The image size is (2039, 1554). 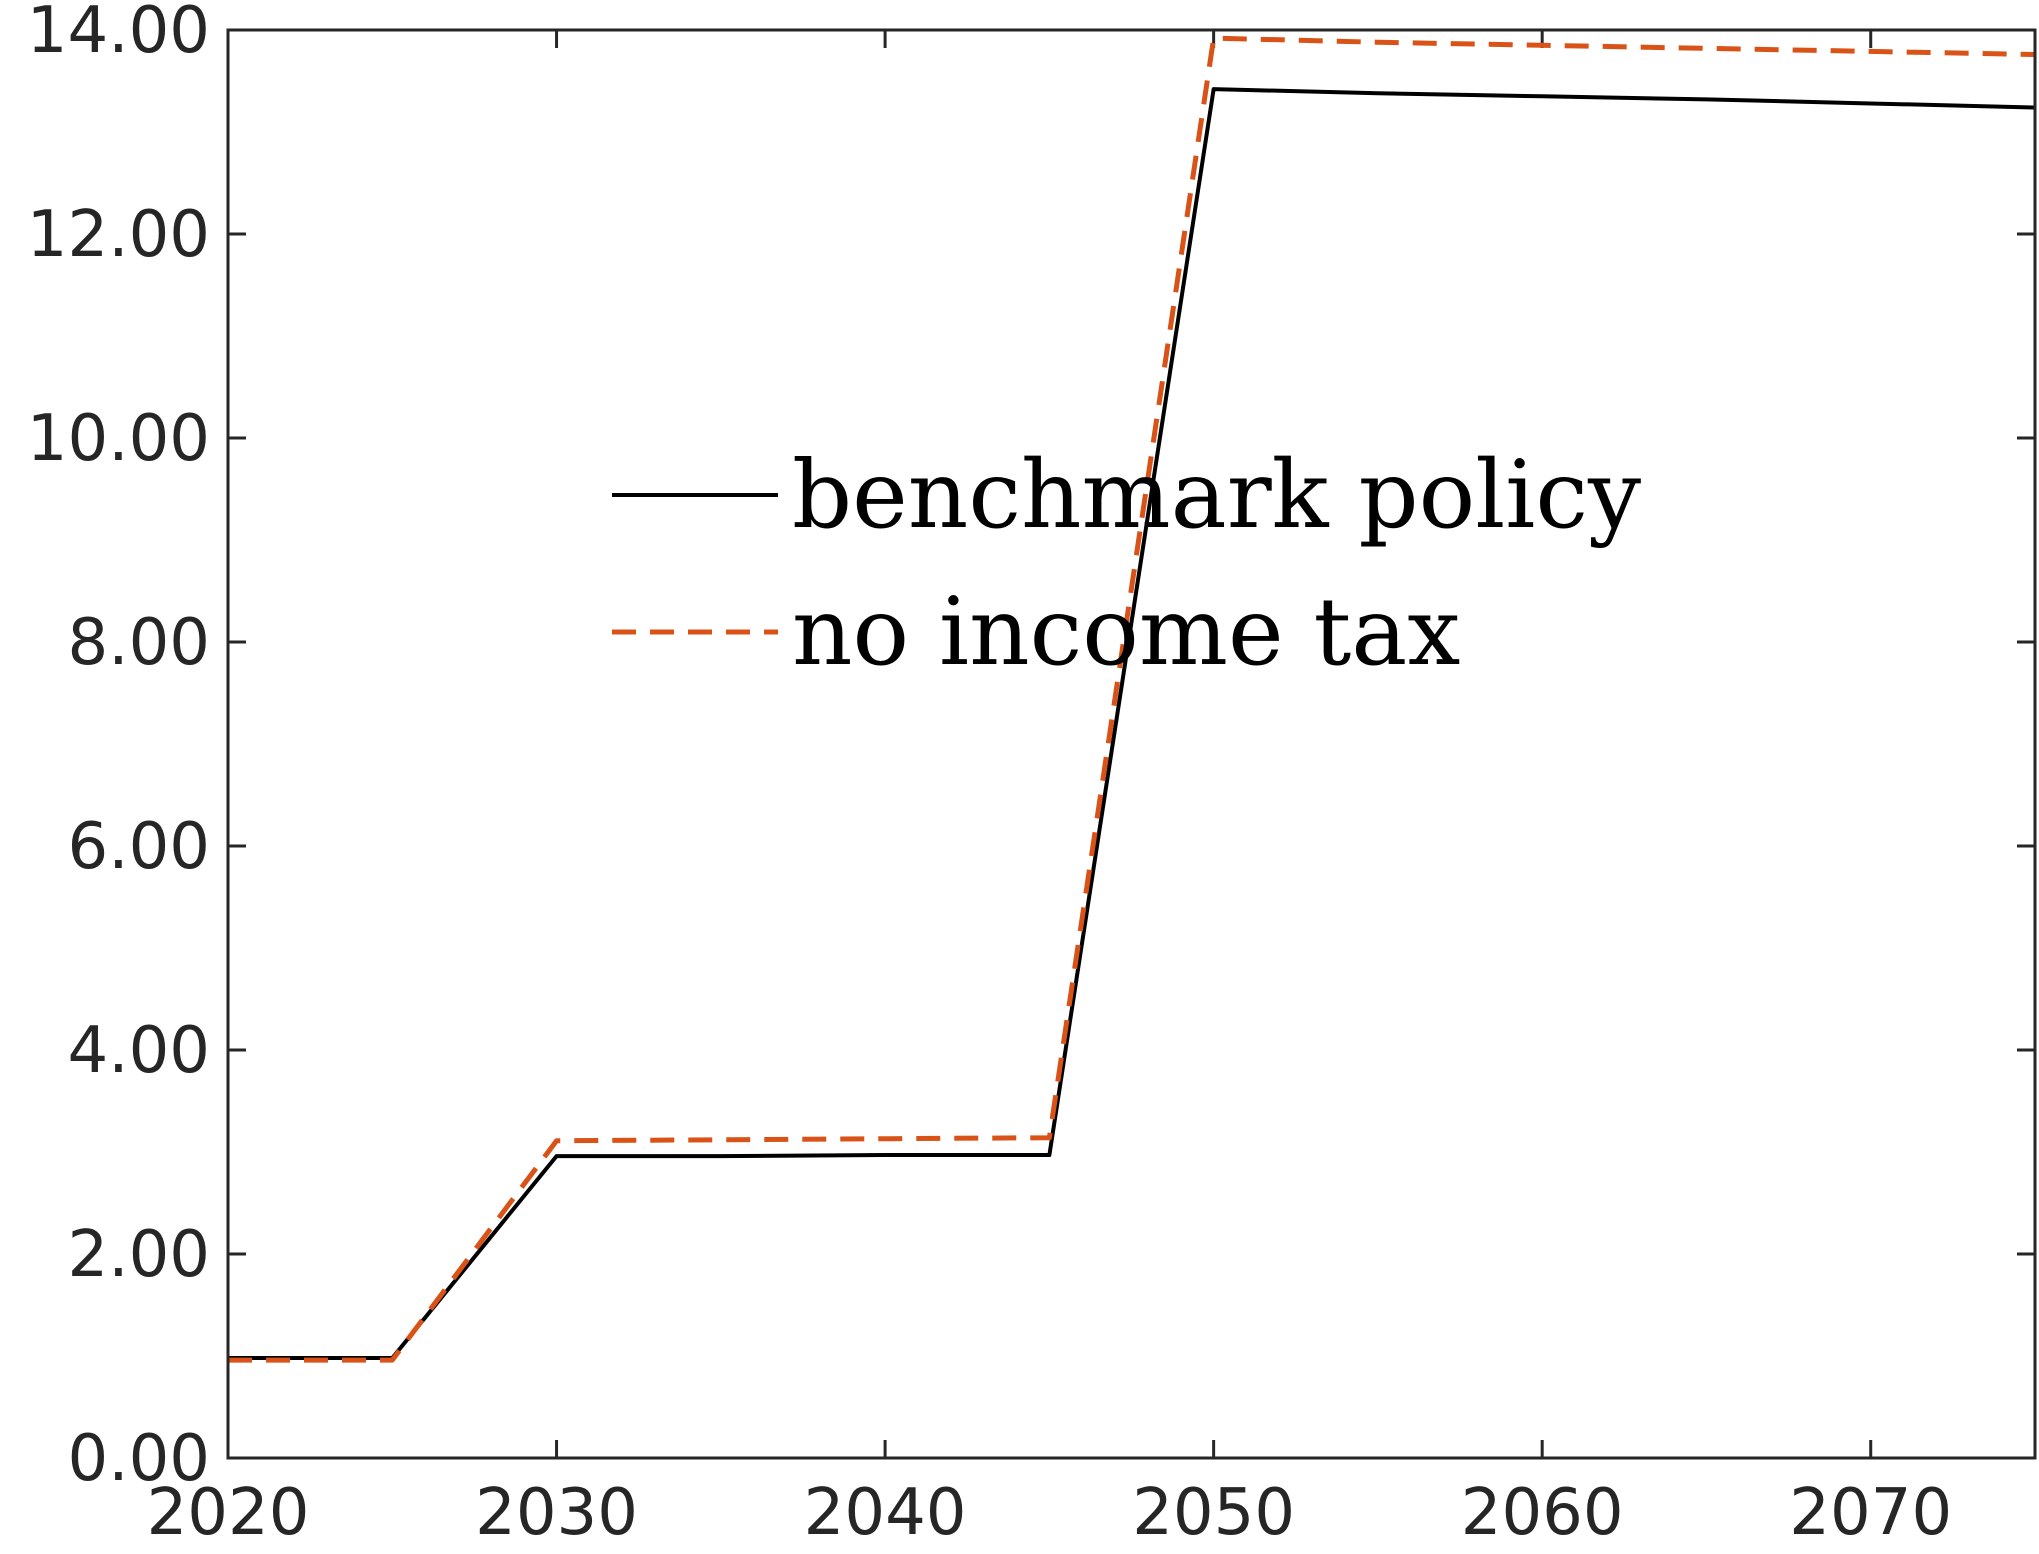 I want to click on legend-label-benchmark-policy: benchmark policy, so click(x=1216, y=495).